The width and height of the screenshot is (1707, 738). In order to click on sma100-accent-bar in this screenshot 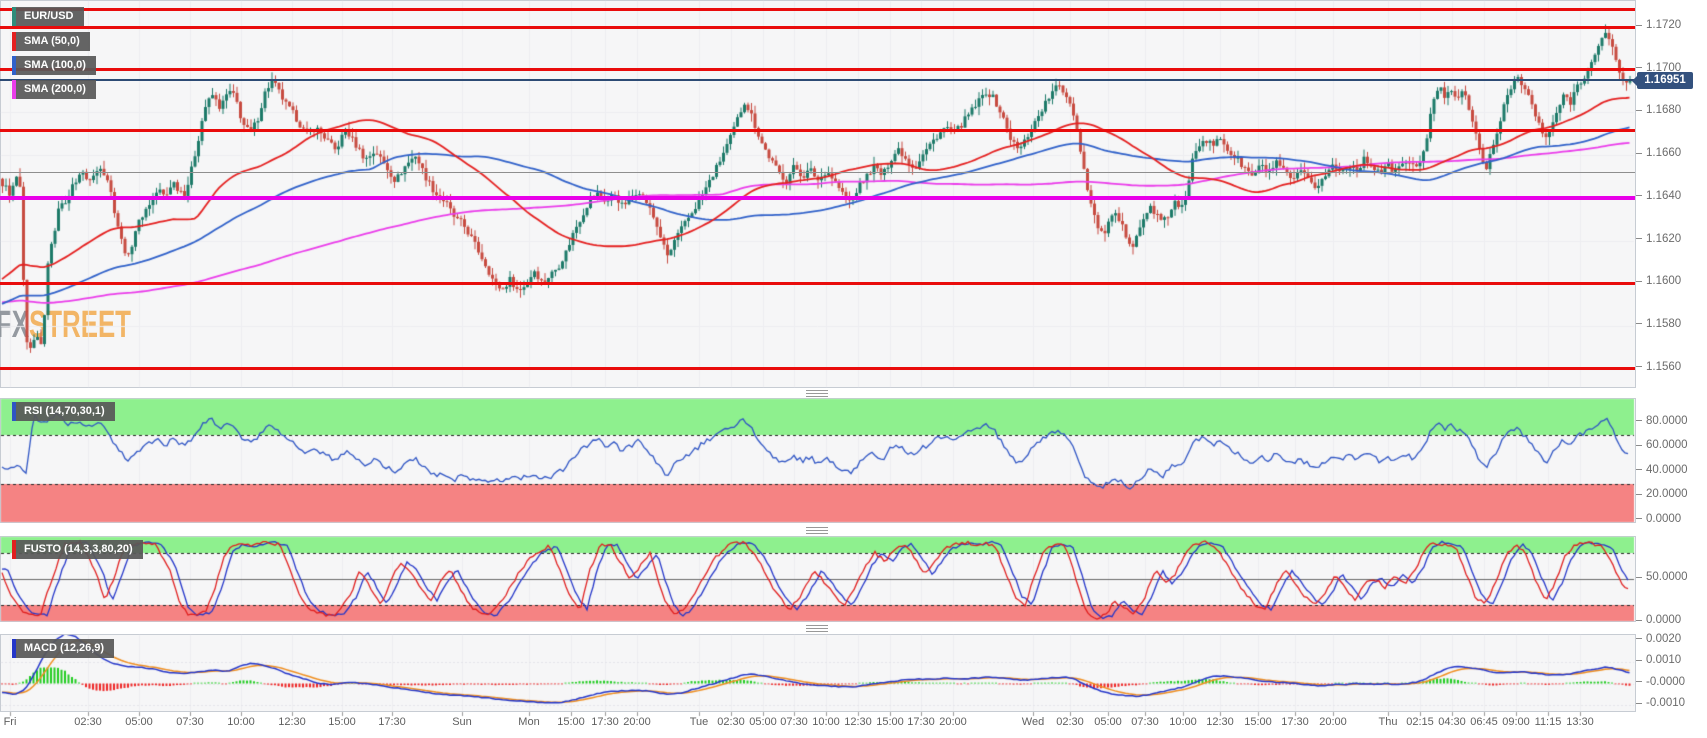, I will do `click(14, 65)`.